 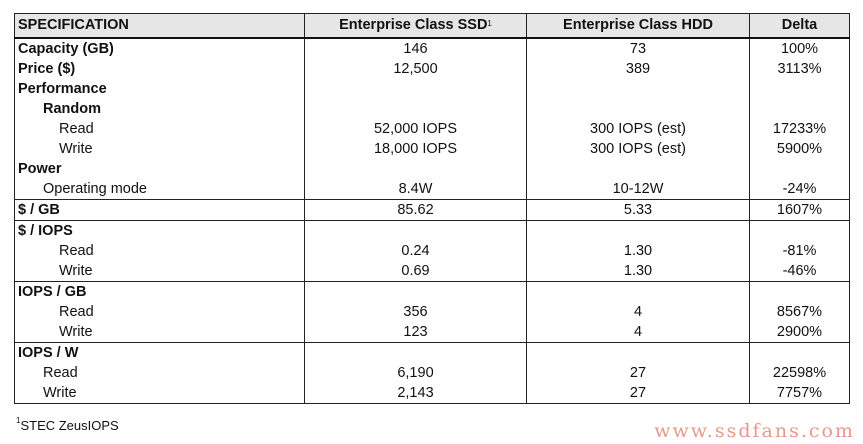 What do you see at coordinates (415, 48) in the screenshot?
I see `ssd-value: 146` at bounding box center [415, 48].